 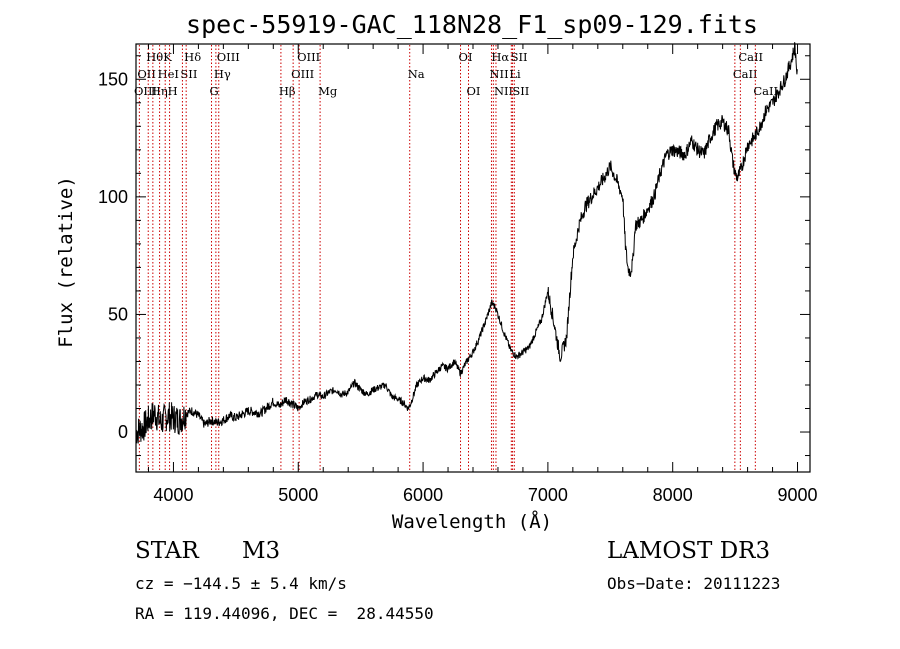 What do you see at coordinates (146, 74) in the screenshot?
I see `spectral-line-label: OII` at bounding box center [146, 74].